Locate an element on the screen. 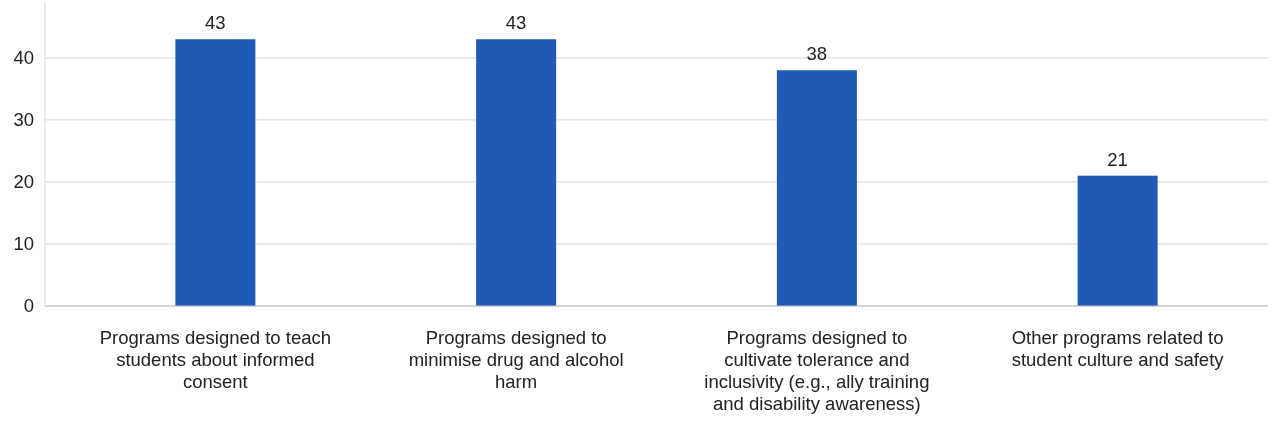 This screenshot has height=430, width=1278. x-tick-label: Programs designed to teach students about informed consent is located at coordinates (215, 359).